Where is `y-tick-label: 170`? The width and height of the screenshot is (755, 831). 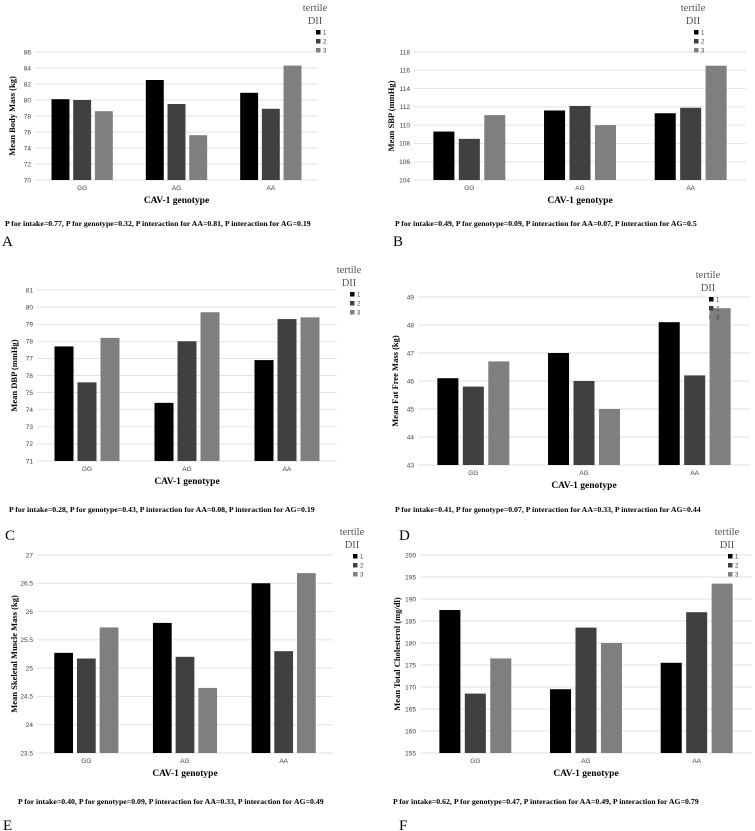 y-tick-label: 170 is located at coordinates (410, 687).